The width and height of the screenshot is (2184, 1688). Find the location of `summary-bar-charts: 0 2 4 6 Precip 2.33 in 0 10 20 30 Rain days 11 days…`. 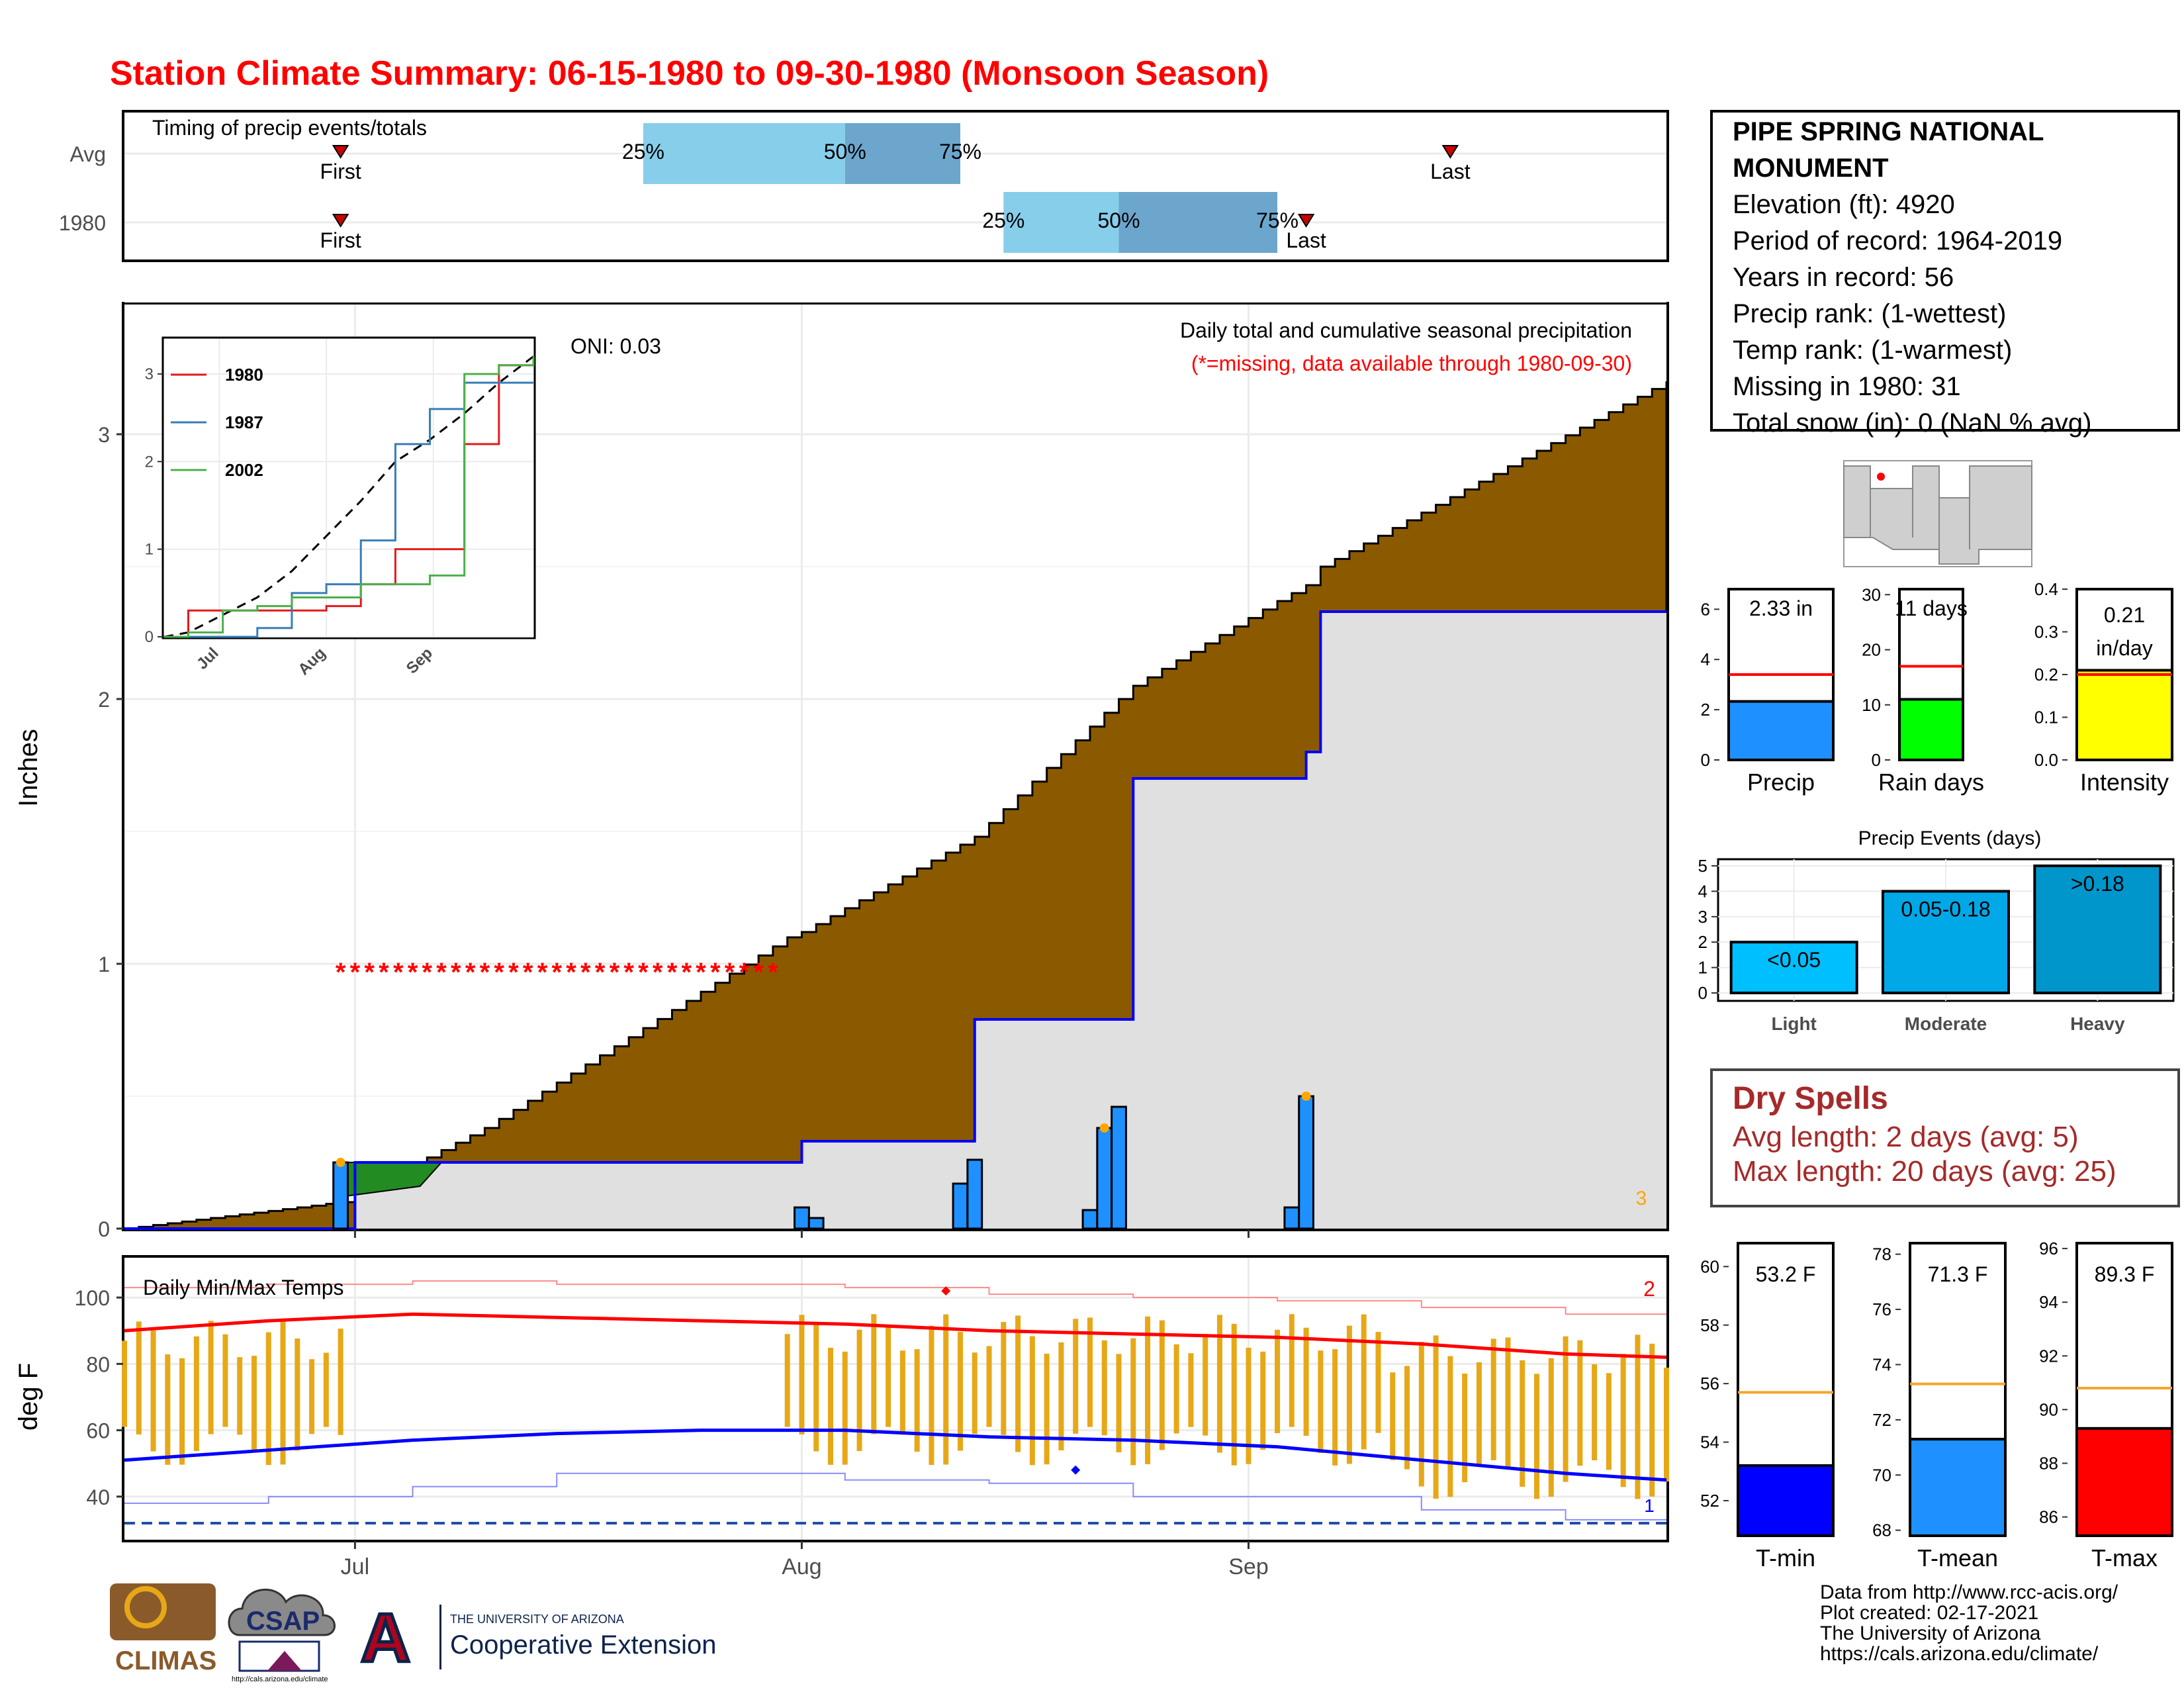

summary-bar-charts: 0 2 4 6 Precip 2.33 in 0 10 20 30 Rain days 11 days… is located at coordinates (1937, 687).